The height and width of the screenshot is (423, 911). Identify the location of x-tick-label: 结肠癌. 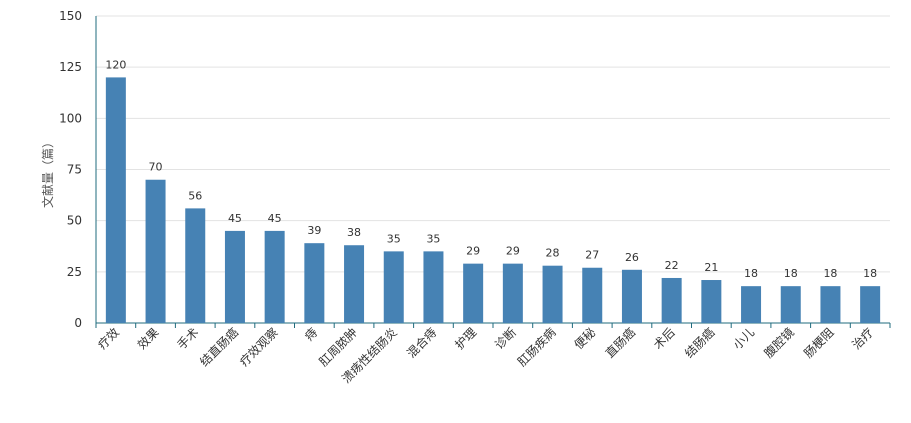
(699, 343).